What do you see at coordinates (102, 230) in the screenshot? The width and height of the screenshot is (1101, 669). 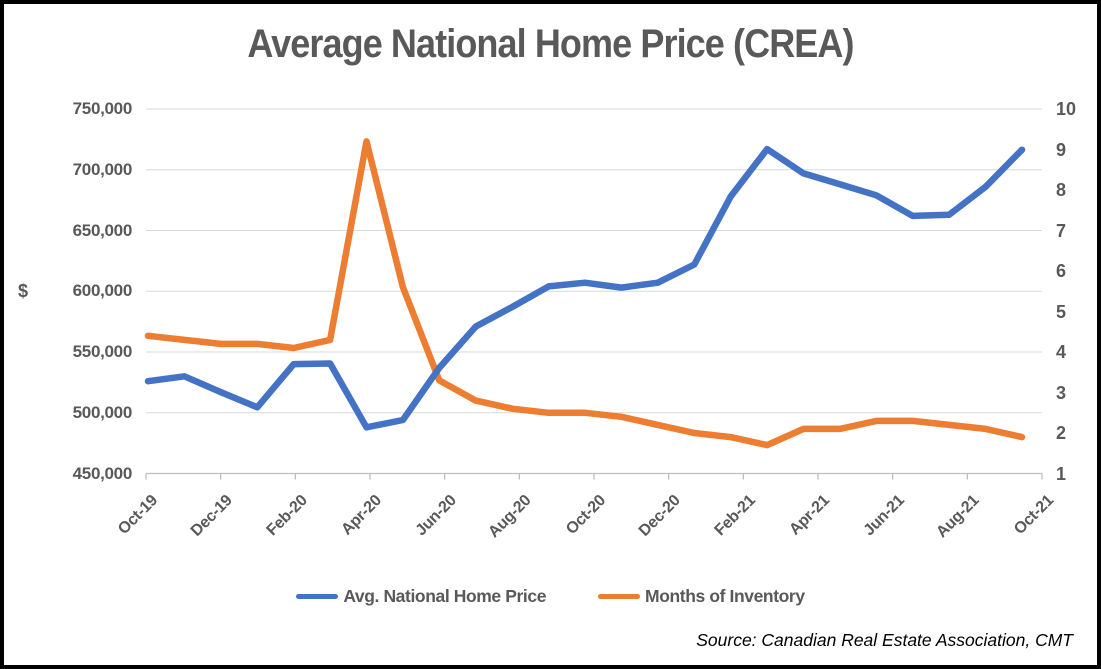 I see `axis-label-y-left: 650,000` at bounding box center [102, 230].